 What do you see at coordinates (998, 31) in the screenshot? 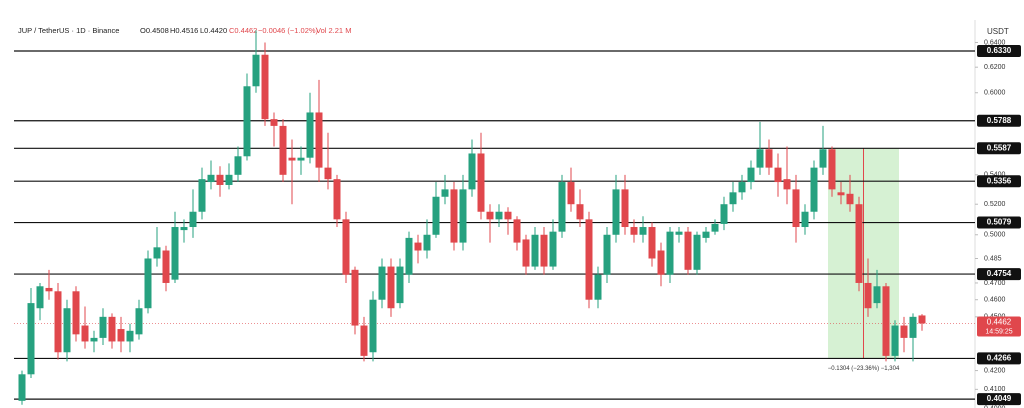
I see `currency-label: USDT` at bounding box center [998, 31].